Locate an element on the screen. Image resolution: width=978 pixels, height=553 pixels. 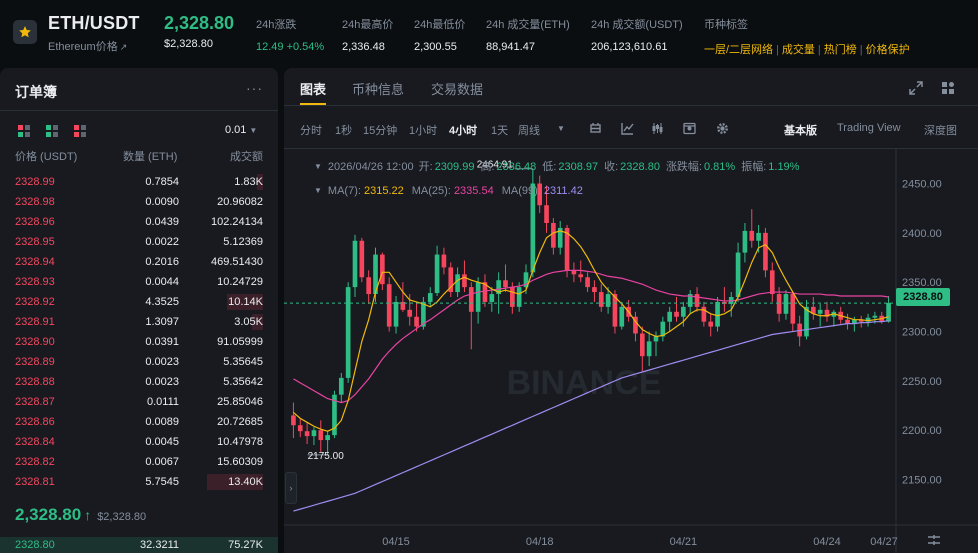
tab-chart: 图表 is located at coordinates (313, 89).